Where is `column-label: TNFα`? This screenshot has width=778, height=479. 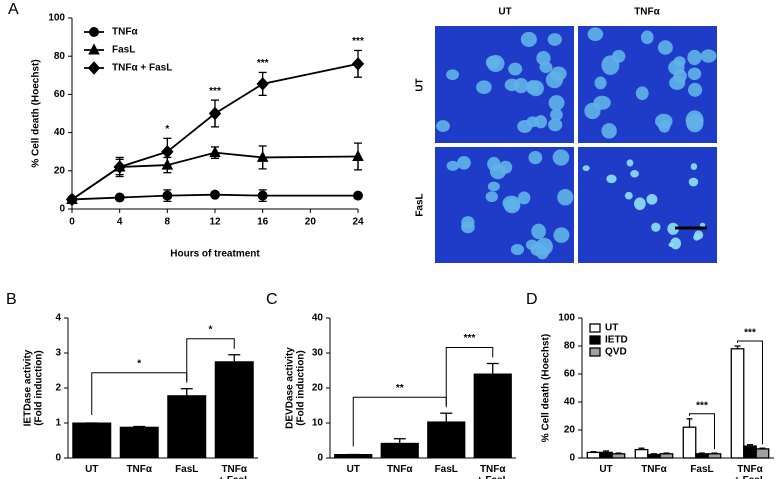 column-label: TNFα is located at coordinates (647, 12).